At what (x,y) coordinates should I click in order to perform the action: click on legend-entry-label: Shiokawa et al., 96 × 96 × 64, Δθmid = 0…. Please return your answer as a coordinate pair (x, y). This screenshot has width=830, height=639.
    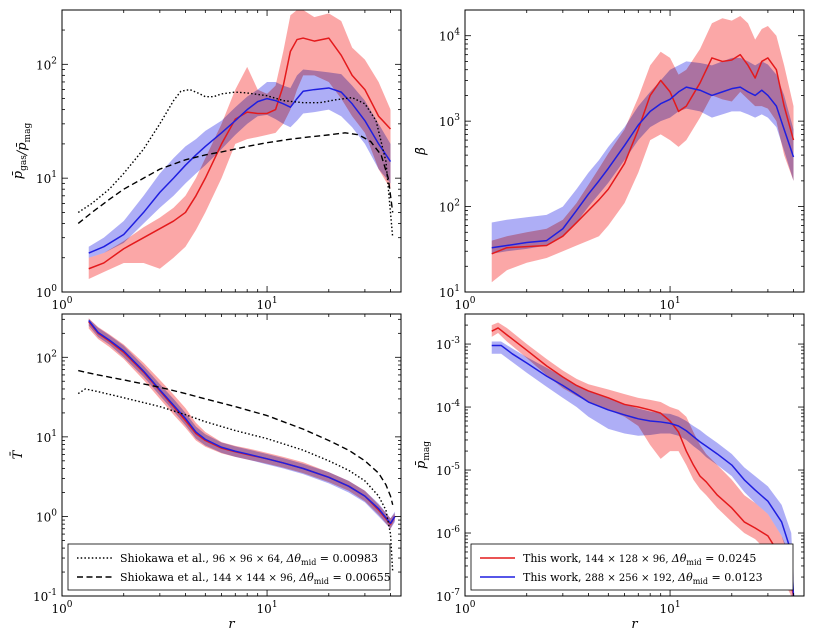
    Looking at the image, I should click on (249, 559).